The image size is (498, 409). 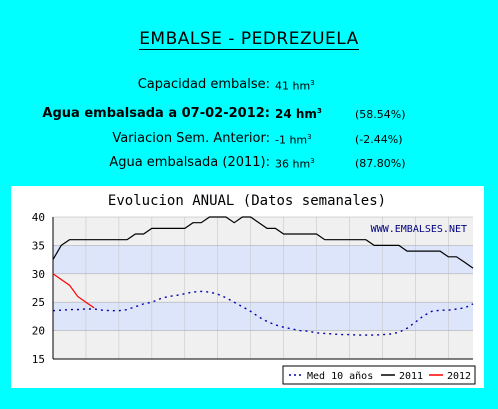 What do you see at coordinates (38, 245) in the screenshot?
I see `y-tick-label: 35` at bounding box center [38, 245].